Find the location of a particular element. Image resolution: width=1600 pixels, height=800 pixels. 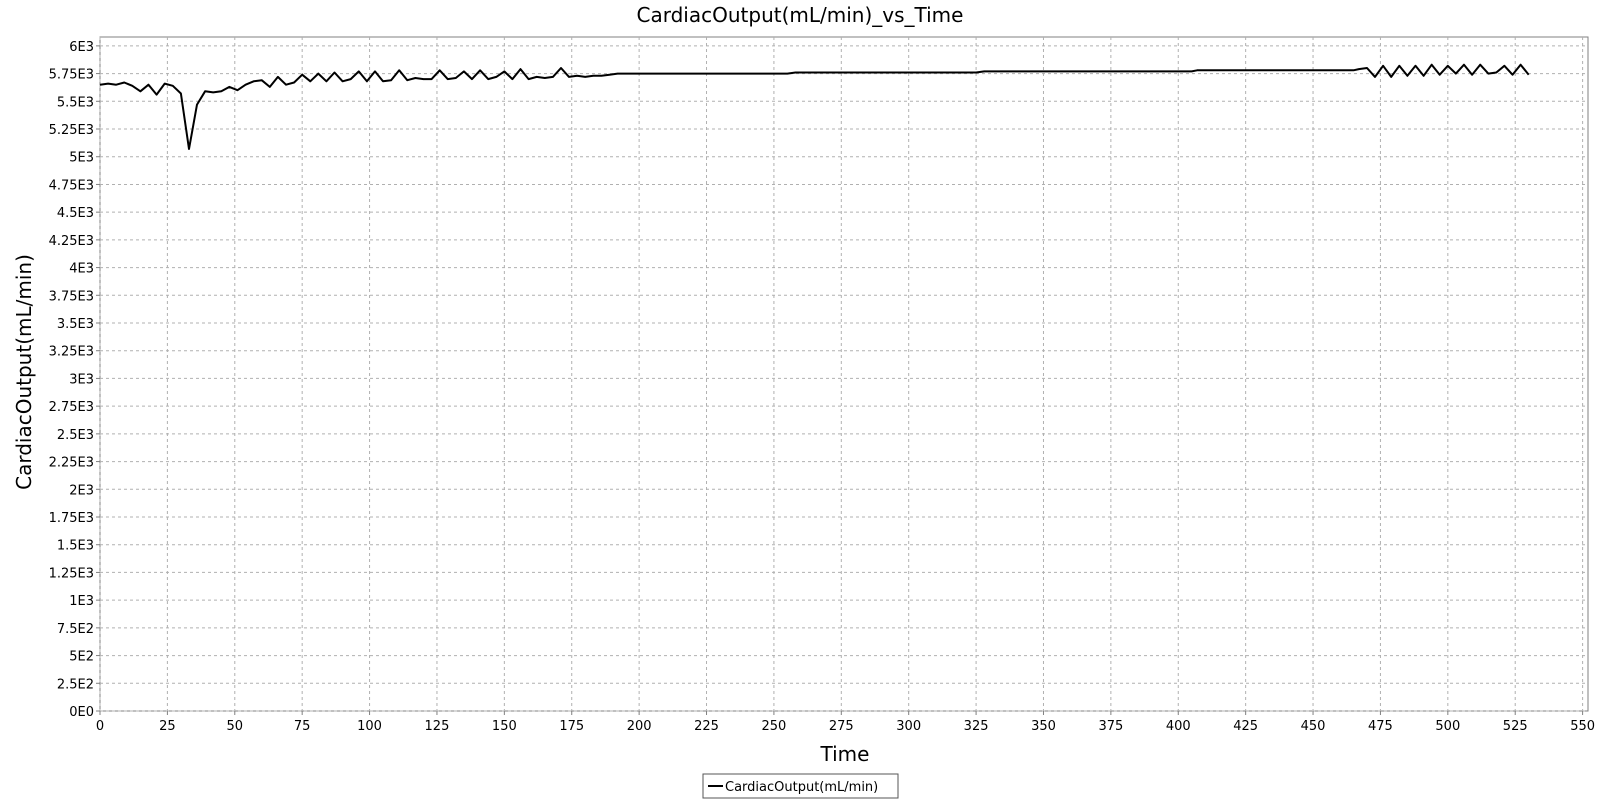

series-layer is located at coordinates (814, 106).